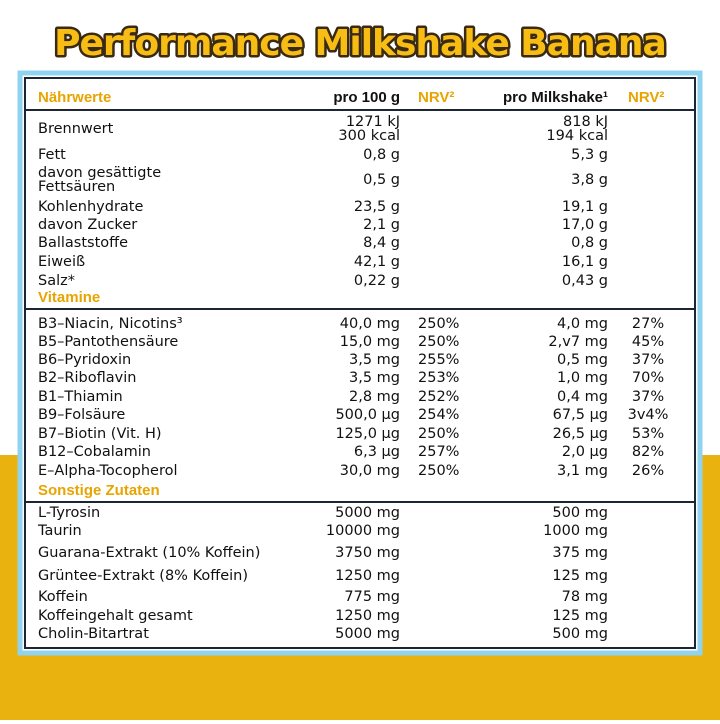 The height and width of the screenshot is (724, 720). Describe the element at coordinates (585, 597) in the screenshot. I see `cell: 78 mg` at that location.